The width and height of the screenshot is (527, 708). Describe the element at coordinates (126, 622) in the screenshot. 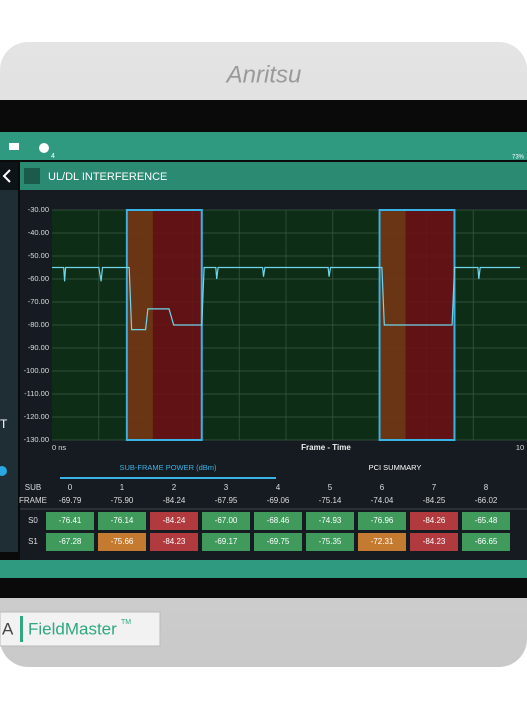

I see `model-mark: TM` at that location.